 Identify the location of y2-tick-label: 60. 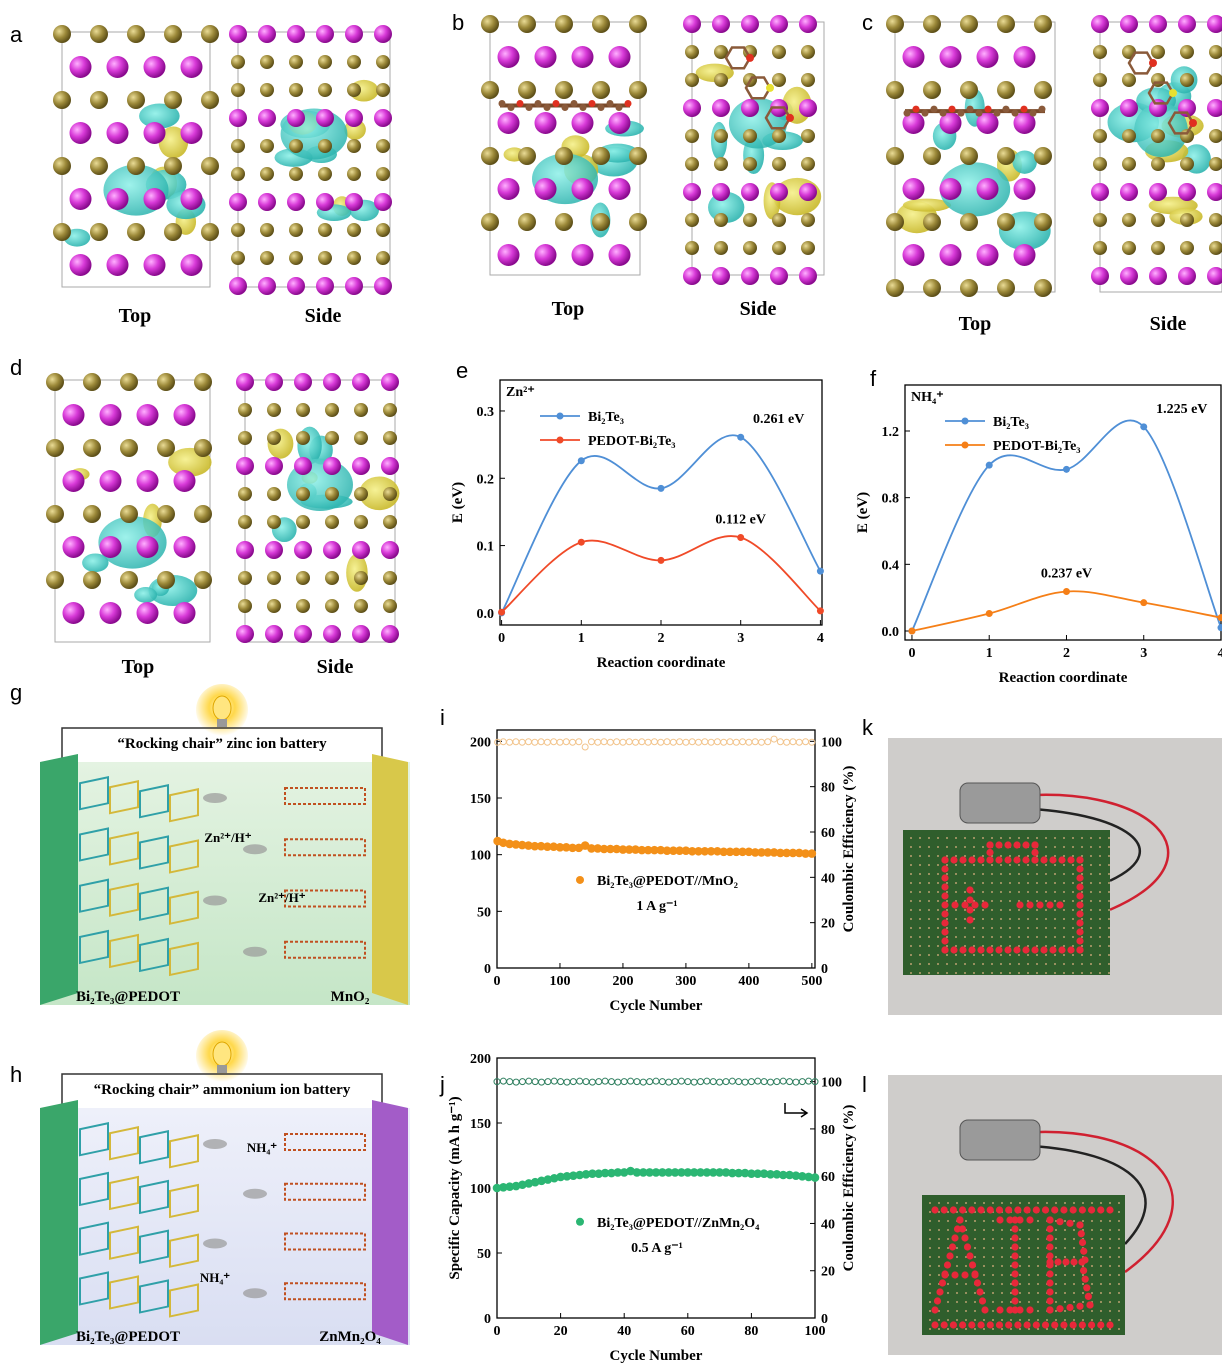
(828, 1177).